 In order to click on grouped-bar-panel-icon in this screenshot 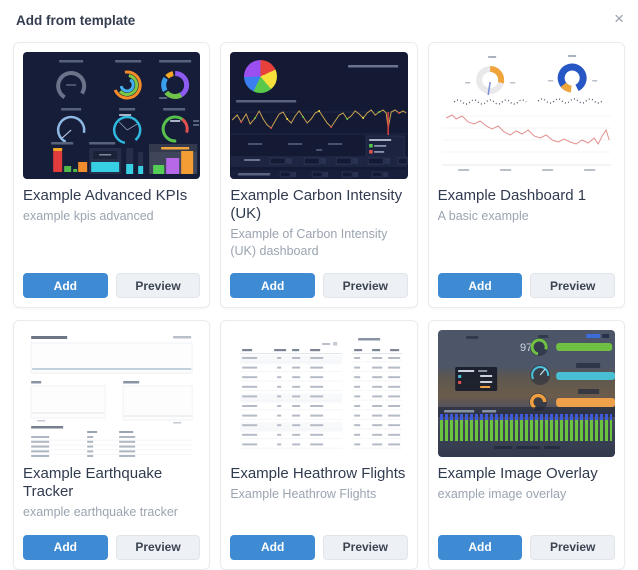, I will do `click(173, 159)`.